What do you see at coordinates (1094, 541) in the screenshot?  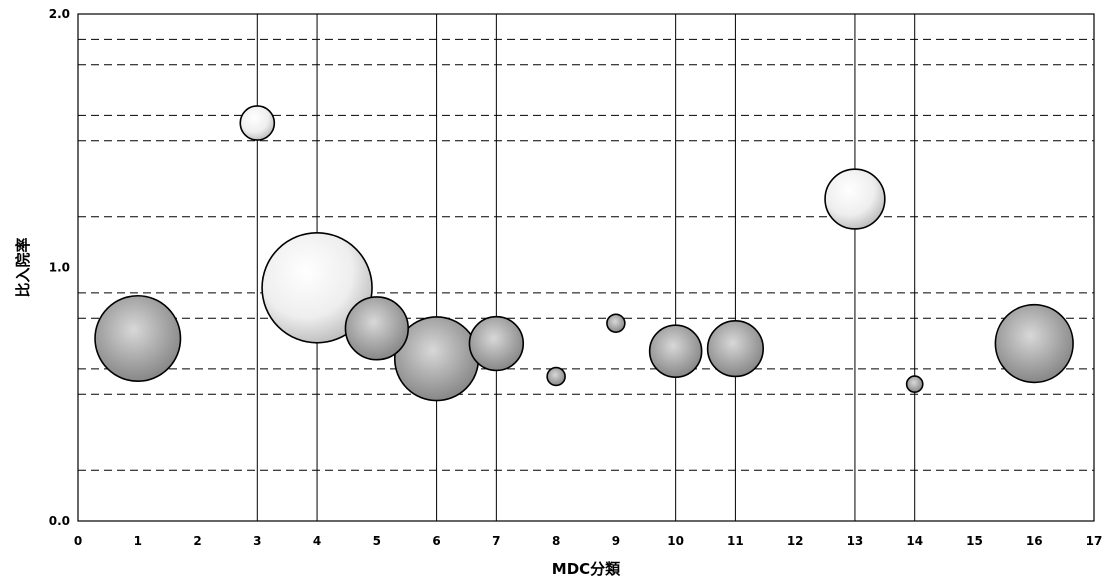 I see `x-tick-label: 17` at bounding box center [1094, 541].